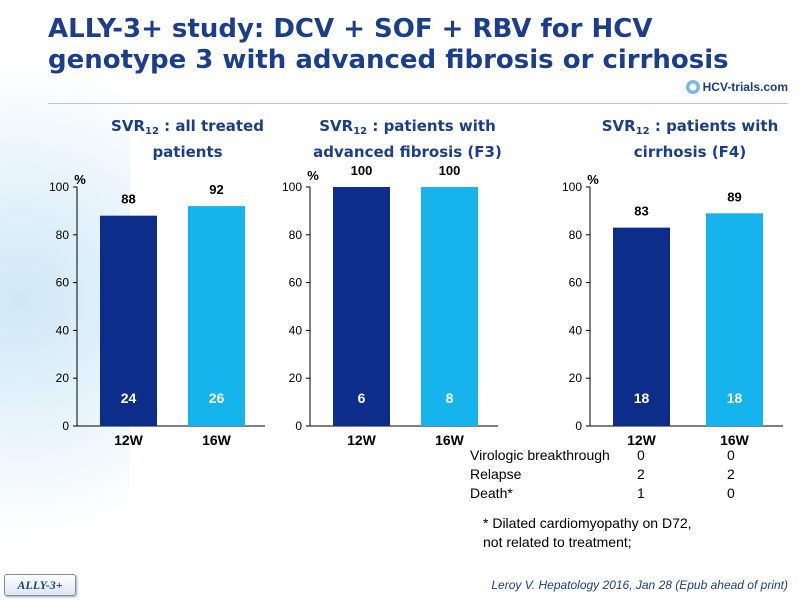 The width and height of the screenshot is (800, 600). What do you see at coordinates (734, 196) in the screenshot?
I see `bar-value-label: 89` at bounding box center [734, 196].